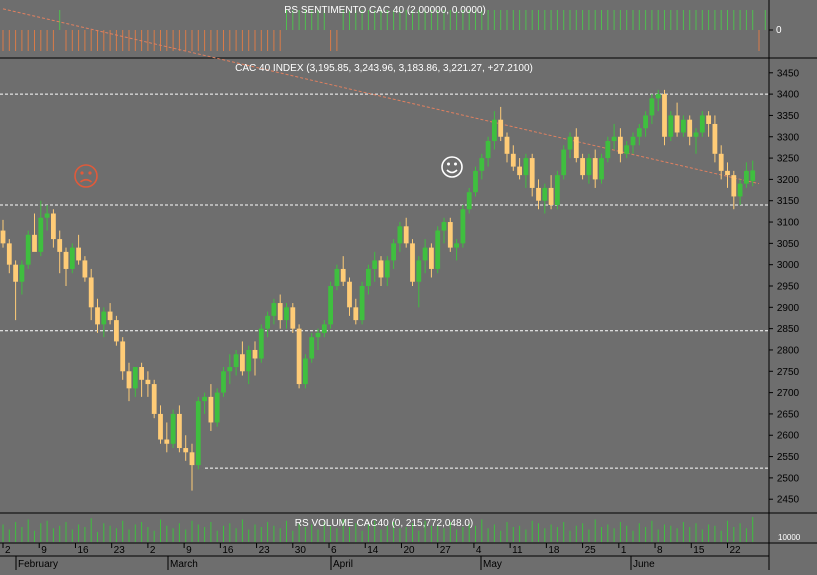 The image size is (817, 575). What do you see at coordinates (153, 550) in the screenshot?
I see `date-tick-label: 2` at bounding box center [153, 550].